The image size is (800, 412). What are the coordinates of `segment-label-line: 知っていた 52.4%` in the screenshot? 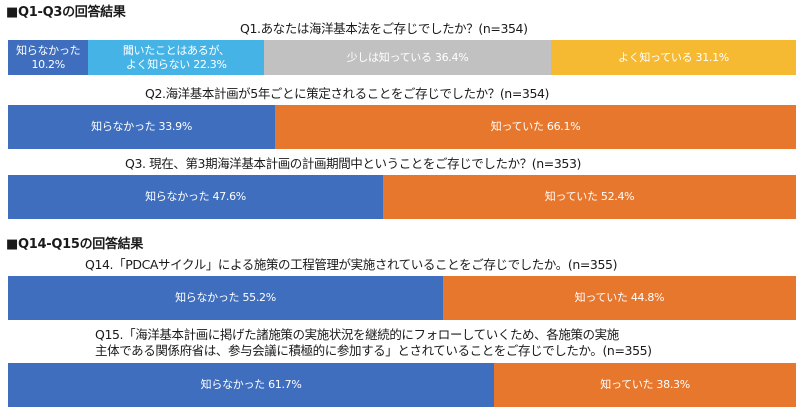 It's located at (589, 197).